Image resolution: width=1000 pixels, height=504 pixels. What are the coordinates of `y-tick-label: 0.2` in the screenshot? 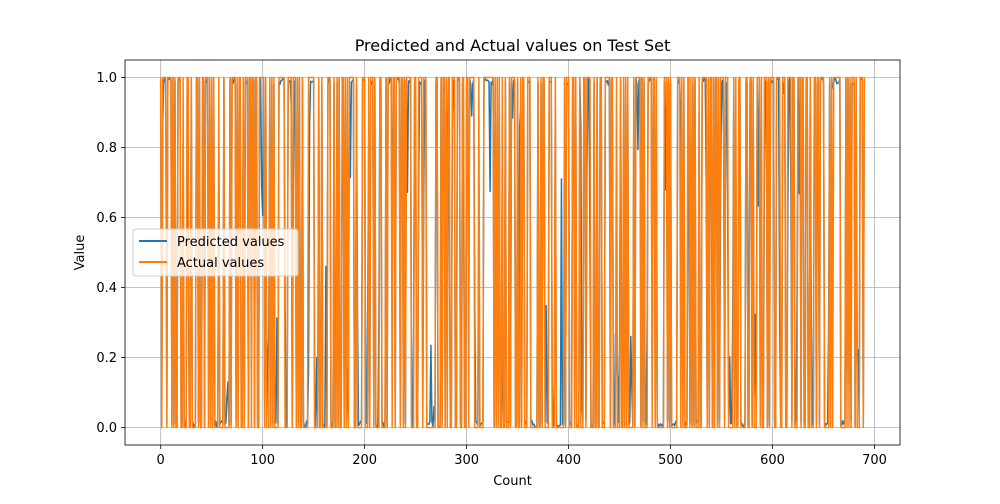 It's located at (106, 358).